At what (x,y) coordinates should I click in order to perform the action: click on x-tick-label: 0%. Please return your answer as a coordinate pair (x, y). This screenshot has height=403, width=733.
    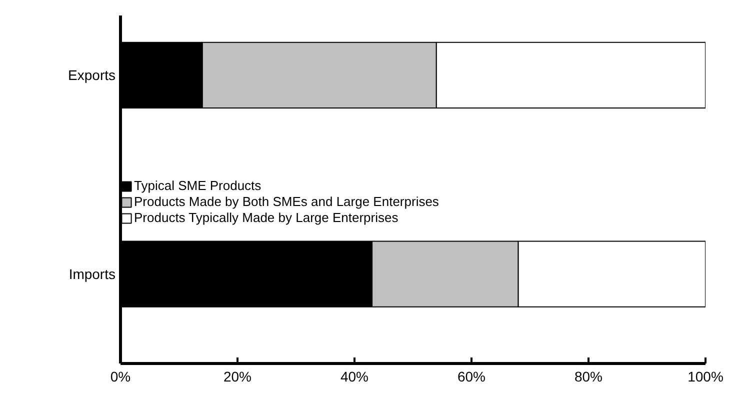
    Looking at the image, I should click on (120, 376).